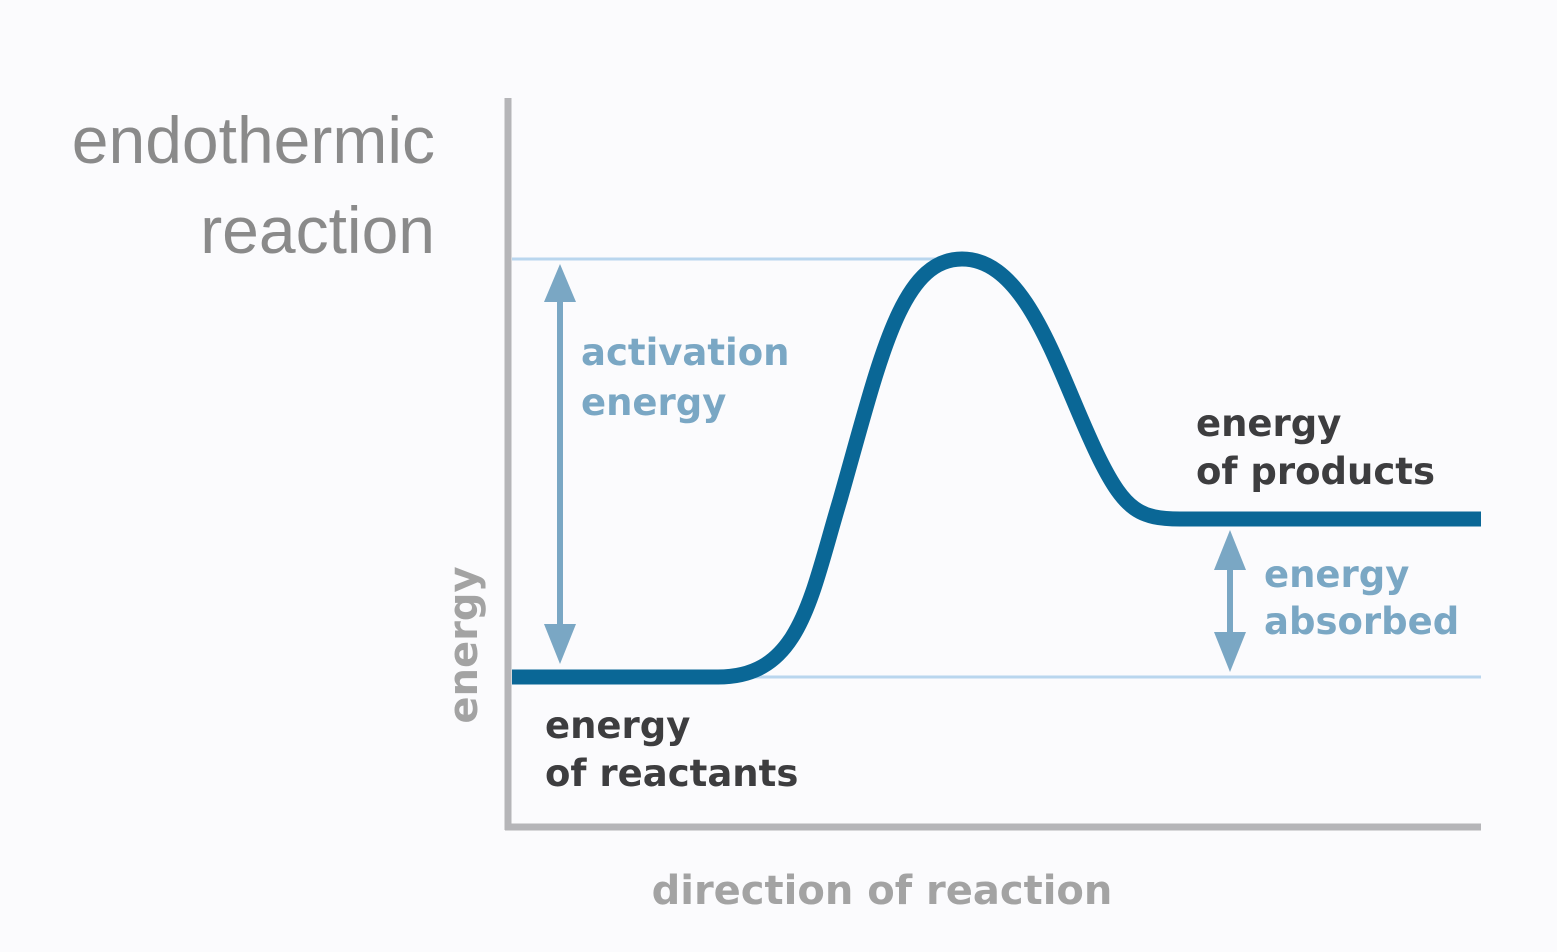  What do you see at coordinates (253, 140) in the screenshot?
I see `diagram-title-line-1: endothermic` at bounding box center [253, 140].